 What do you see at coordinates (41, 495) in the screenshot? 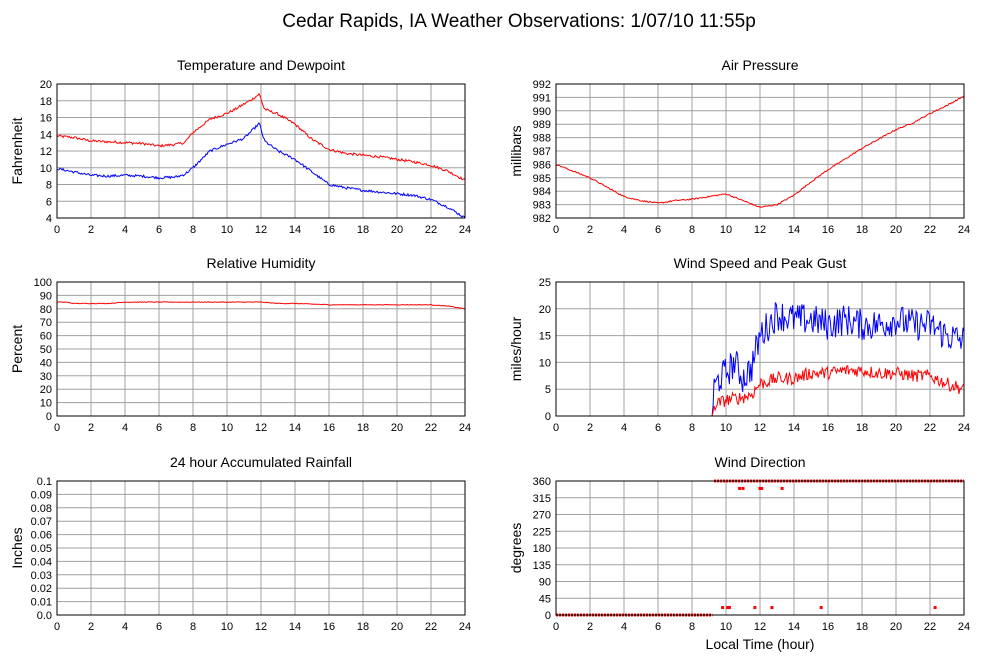
I see `y-tick-label: 0.09` at bounding box center [41, 495].